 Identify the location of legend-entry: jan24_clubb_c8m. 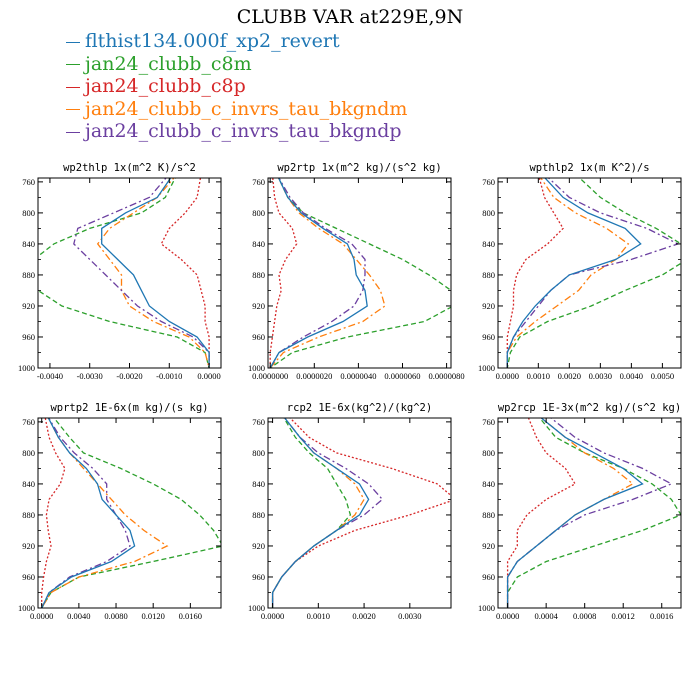
(236, 64).